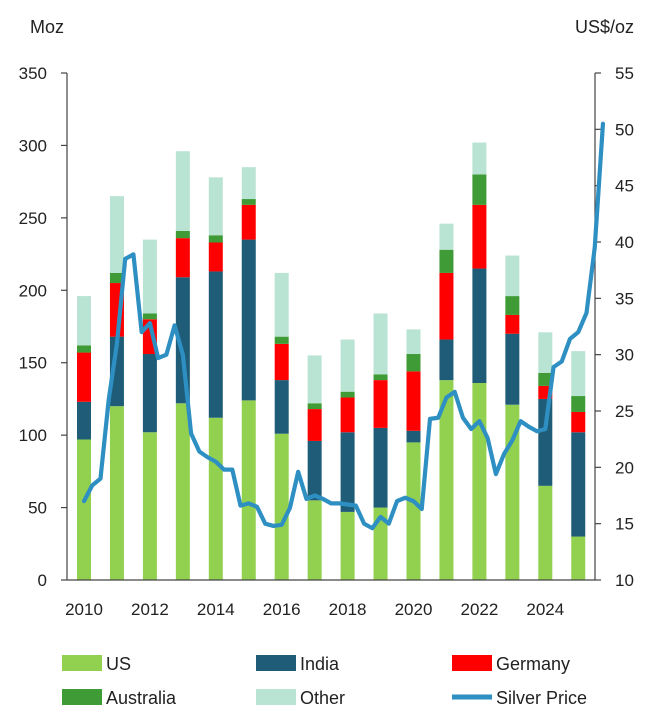 Image resolution: width=646 pixels, height=716 pixels. What do you see at coordinates (512, 276) in the screenshot?
I see `bar-other-2023` at bounding box center [512, 276].